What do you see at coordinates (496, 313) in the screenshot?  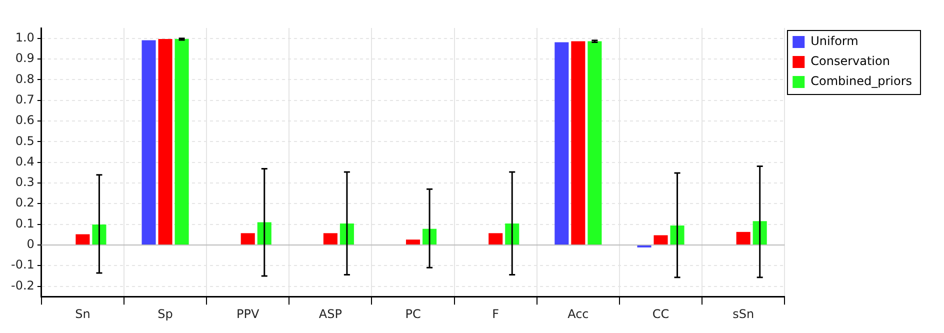 I see `x-tick-label: F` at bounding box center [496, 313].